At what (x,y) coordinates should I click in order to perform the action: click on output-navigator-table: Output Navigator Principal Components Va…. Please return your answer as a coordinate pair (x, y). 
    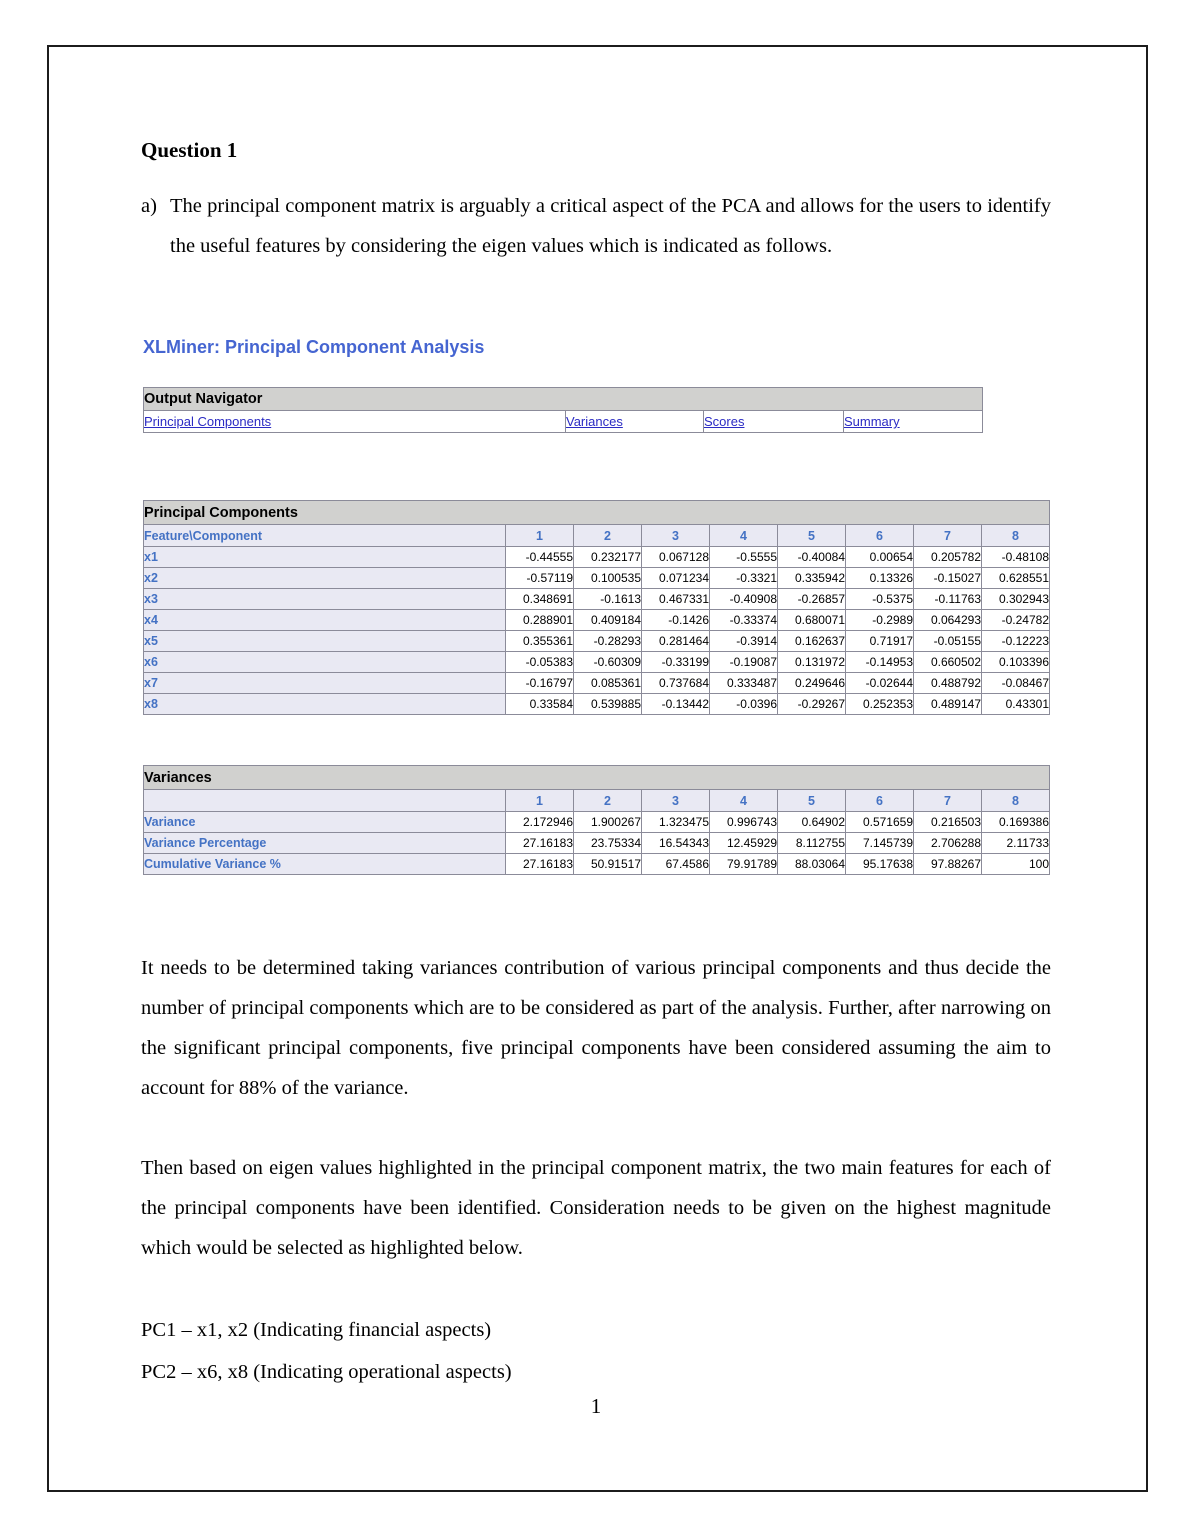
    Looking at the image, I should click on (563, 410).